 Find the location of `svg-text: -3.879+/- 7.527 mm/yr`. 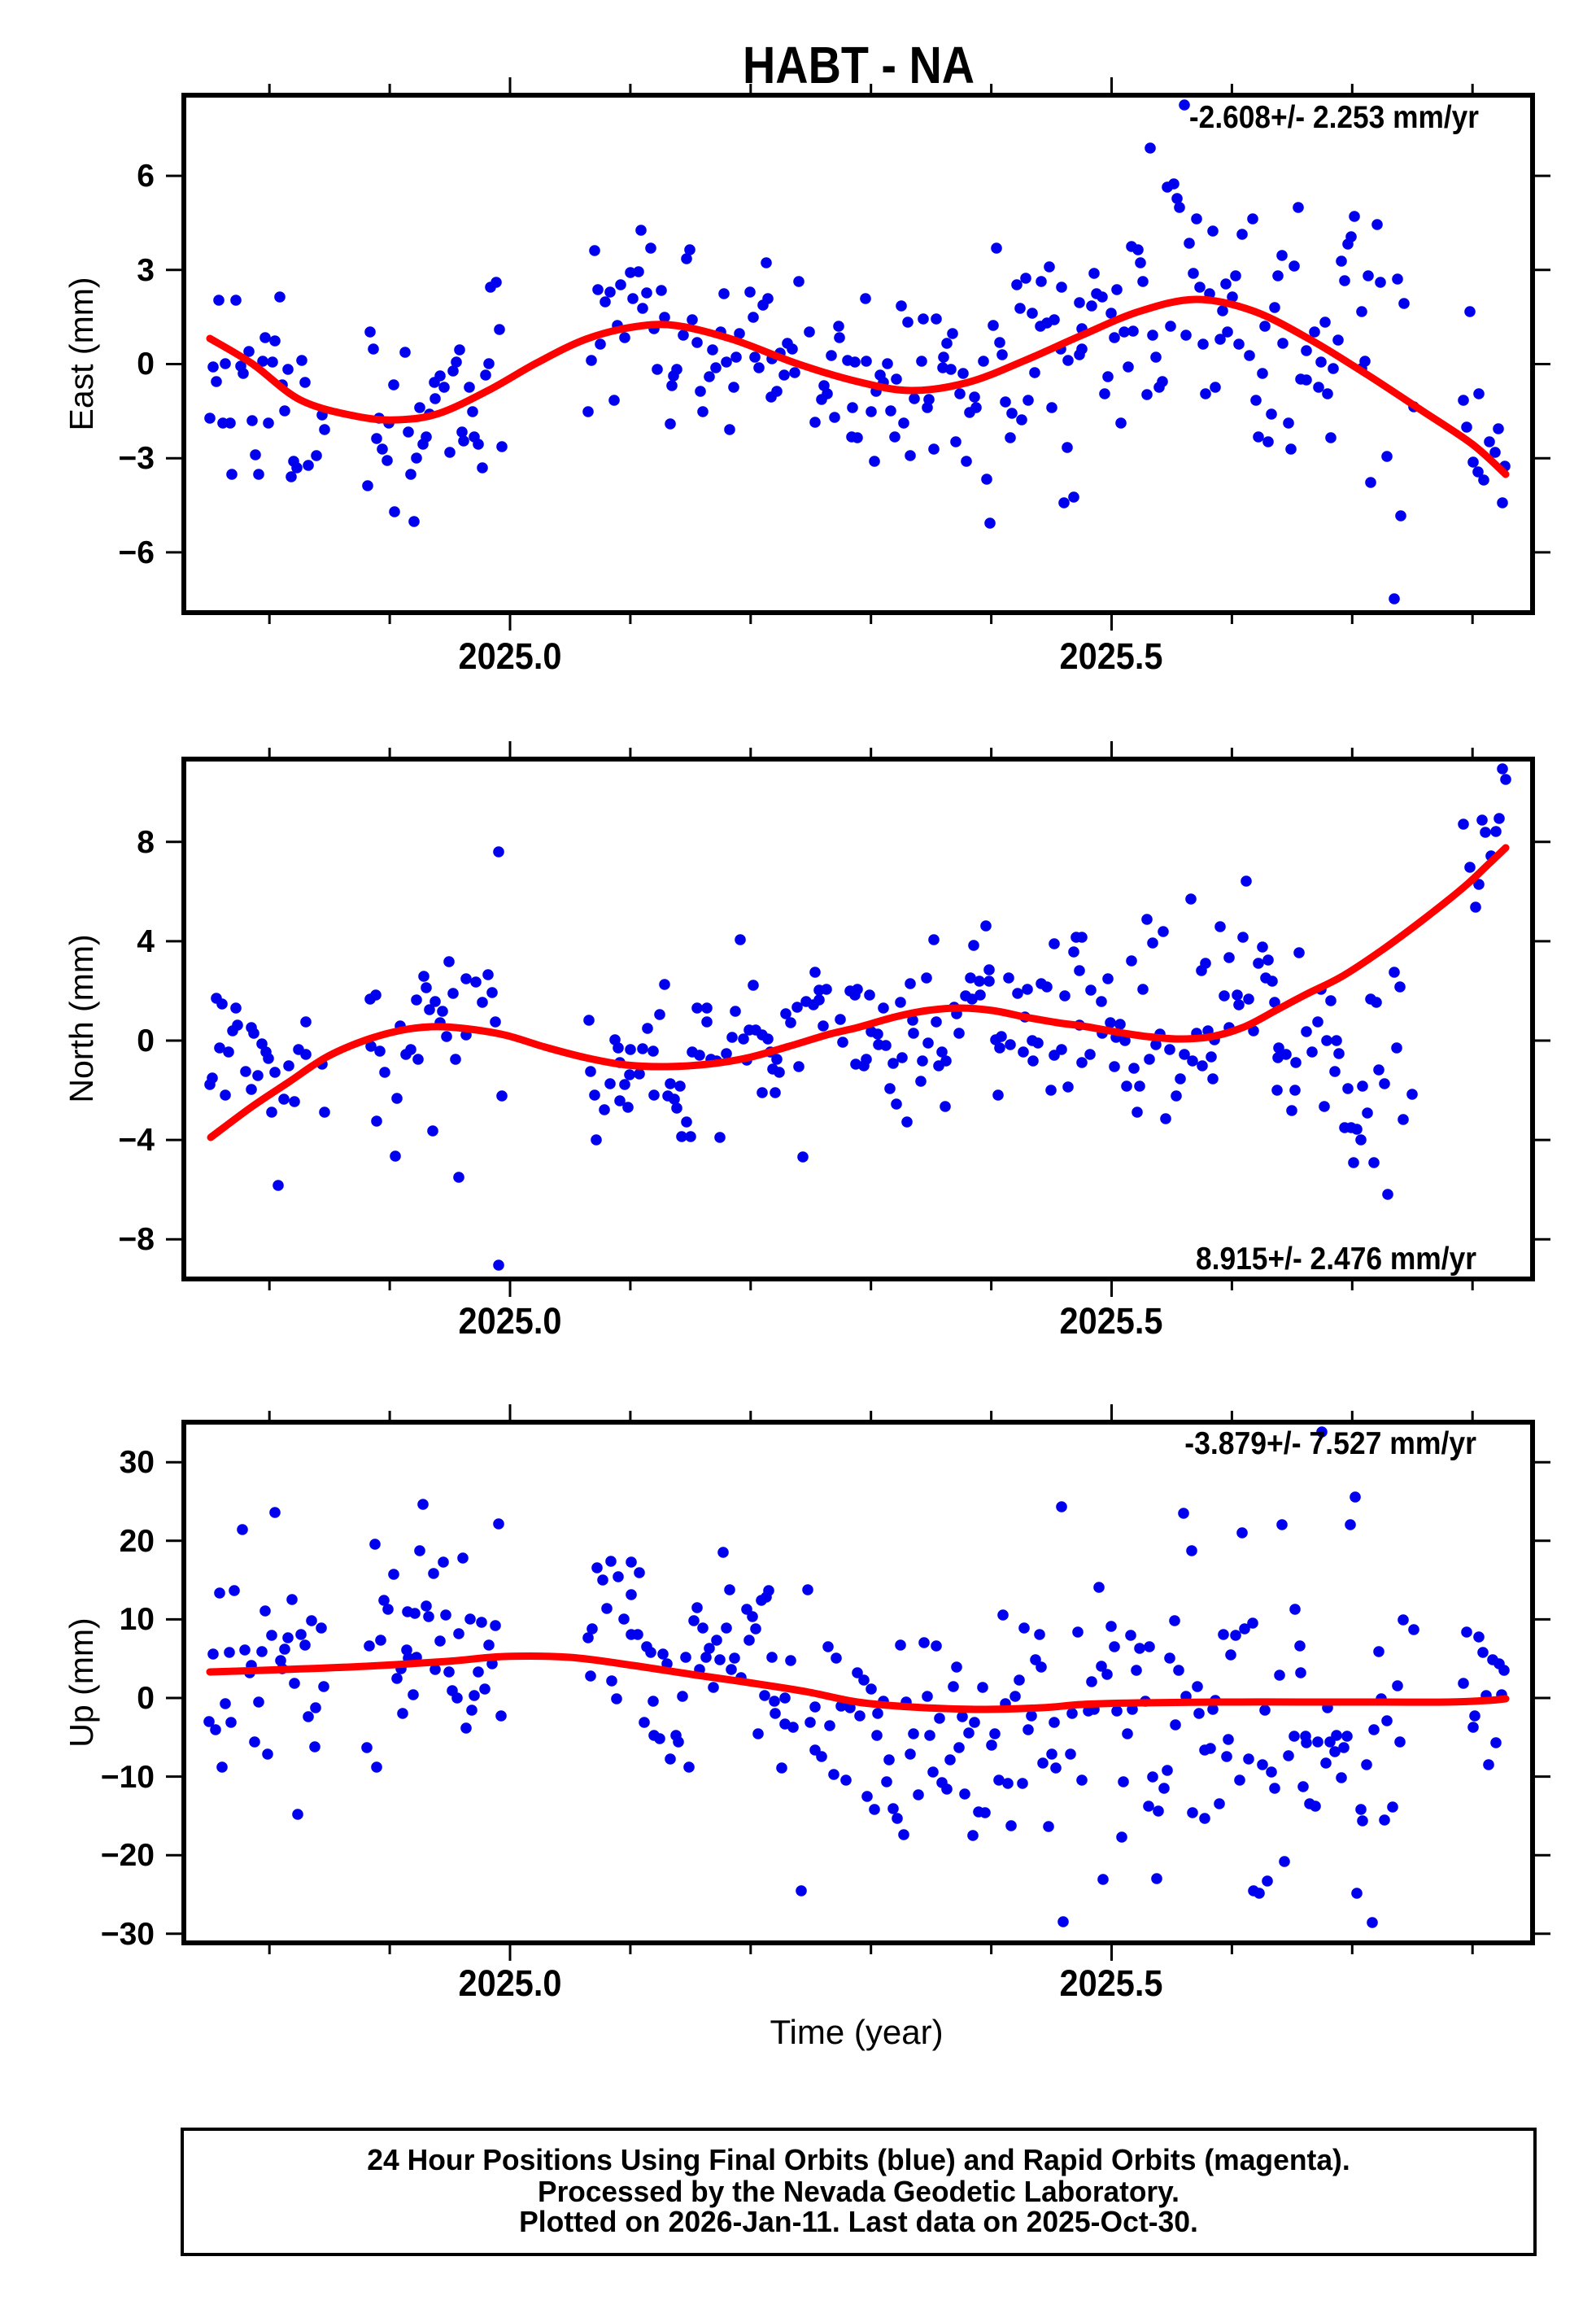

svg-text: -3.879+/- 7.527 mm/yr is located at coordinates (1330, 1442).